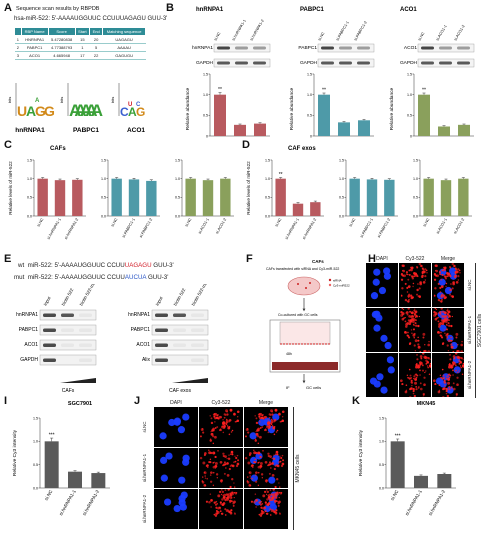 The width and height of the screenshot is (486, 537). What do you see at coordinates (8, 145) in the screenshot?
I see `panel-c-label: C` at bounding box center [8, 145].